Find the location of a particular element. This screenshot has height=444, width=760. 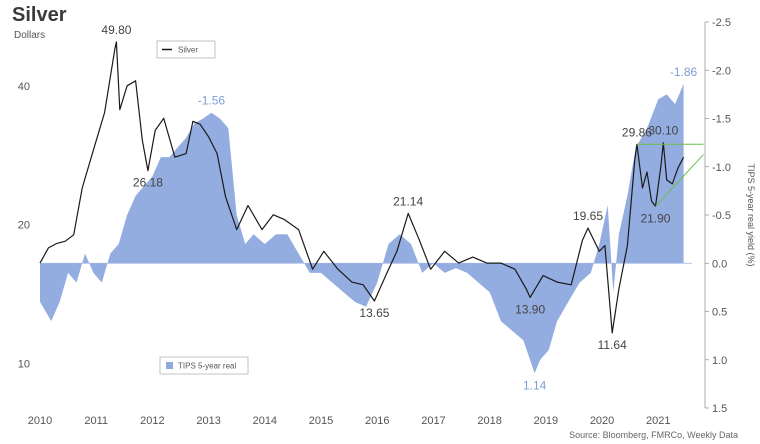

x-tick-label: 2015 is located at coordinates (321, 421).